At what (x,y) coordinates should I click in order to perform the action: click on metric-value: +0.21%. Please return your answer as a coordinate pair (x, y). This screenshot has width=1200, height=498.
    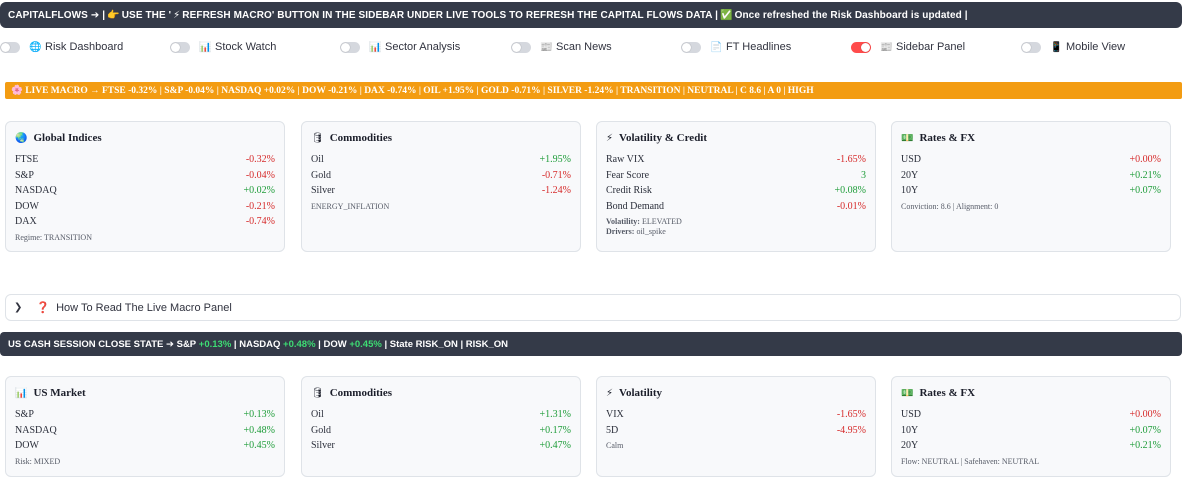
    Looking at the image, I should click on (1145, 175).